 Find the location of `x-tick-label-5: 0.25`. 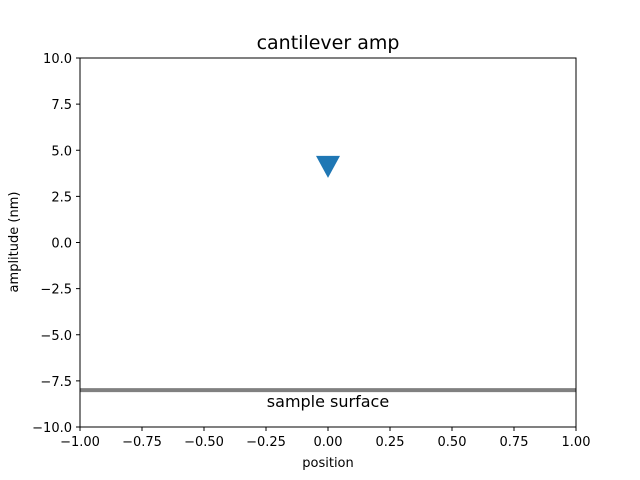

x-tick-label-5: 0.25 is located at coordinates (390, 442).